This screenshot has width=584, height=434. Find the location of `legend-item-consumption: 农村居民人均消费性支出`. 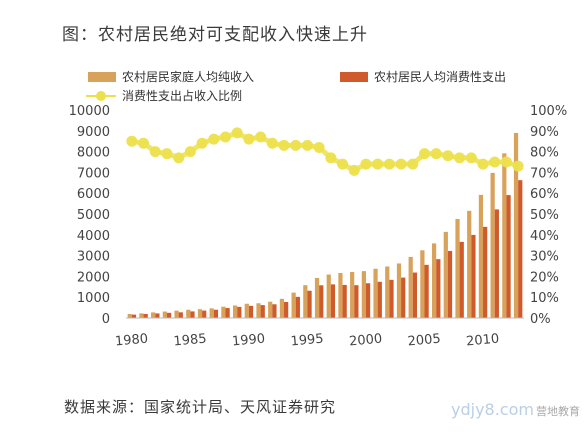

legend-item-consumption: 农村居民人均消费性支出 is located at coordinates (423, 76).